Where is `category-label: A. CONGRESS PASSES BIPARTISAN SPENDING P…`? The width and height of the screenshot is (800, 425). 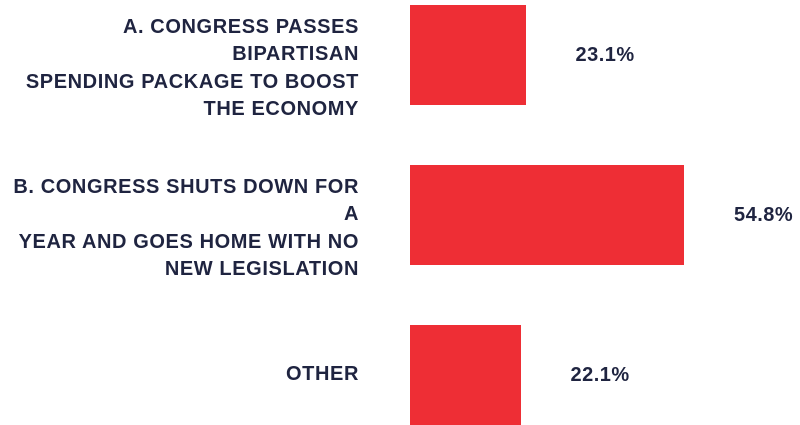 category-label: A. CONGRESS PASSES BIPARTISAN SPENDING P… is located at coordinates (192, 68).